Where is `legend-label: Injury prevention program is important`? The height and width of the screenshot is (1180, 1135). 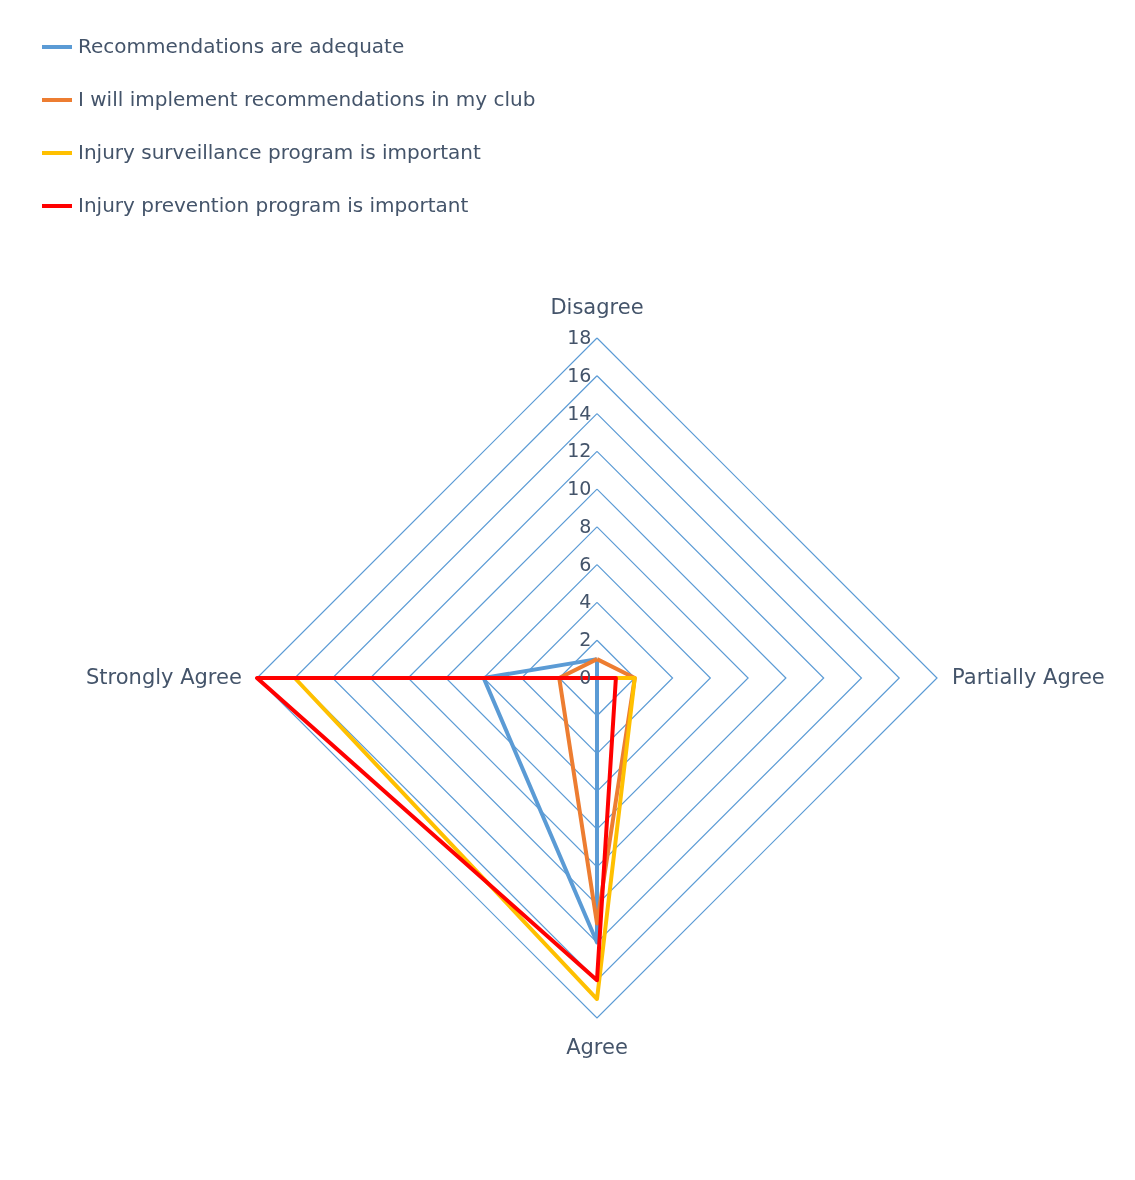
legend-label: Injury prevention program is important is located at coordinates (273, 205).